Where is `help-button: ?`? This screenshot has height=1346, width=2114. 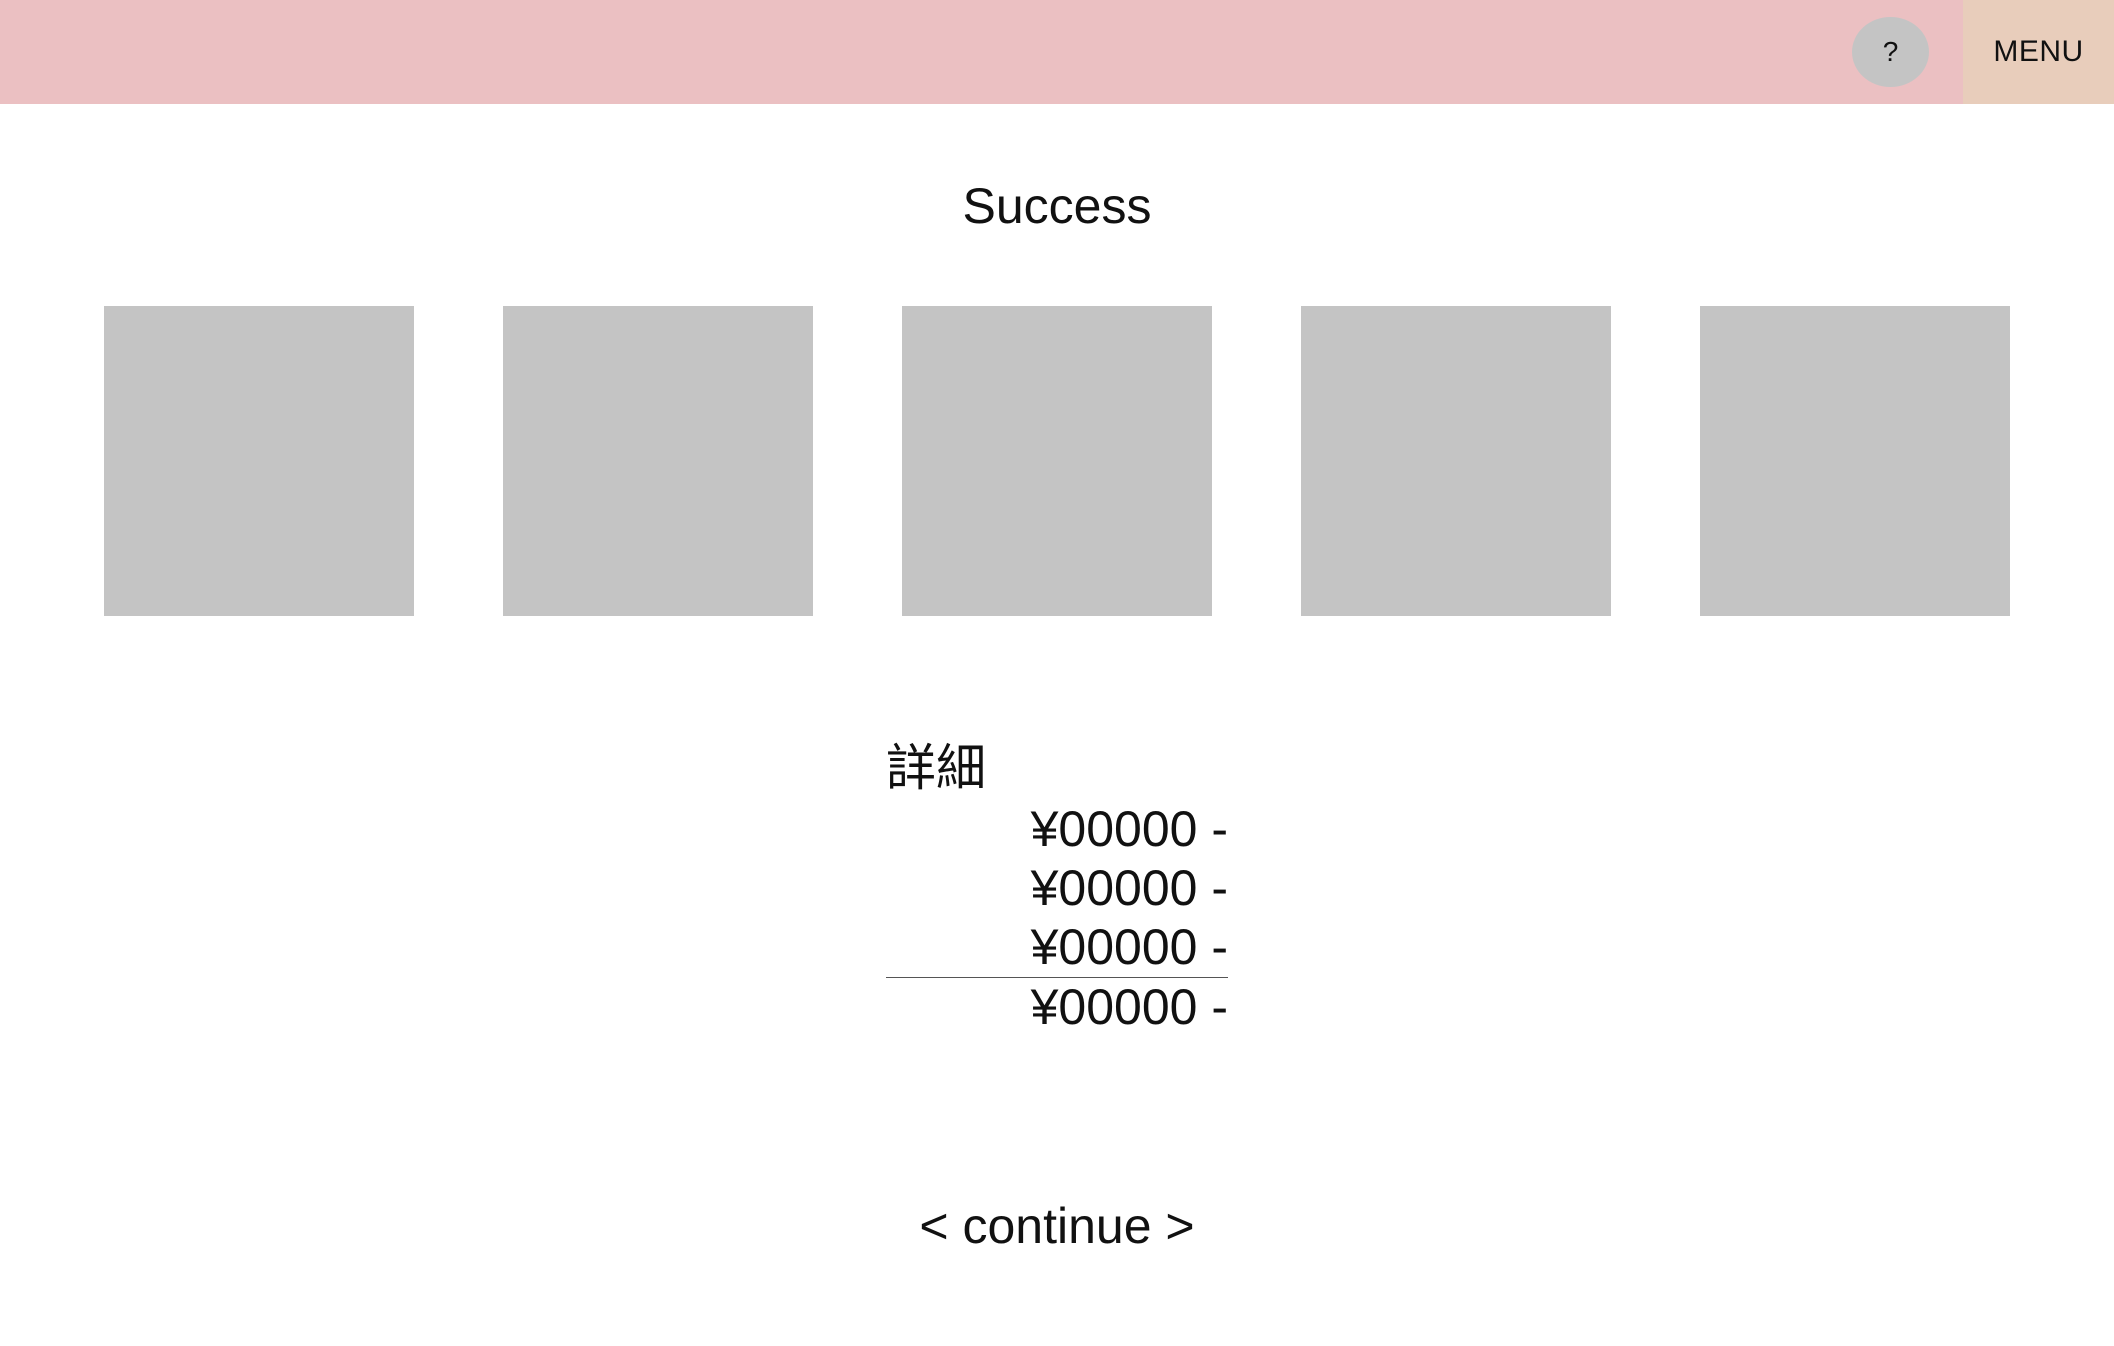 help-button: ? is located at coordinates (1890, 52).